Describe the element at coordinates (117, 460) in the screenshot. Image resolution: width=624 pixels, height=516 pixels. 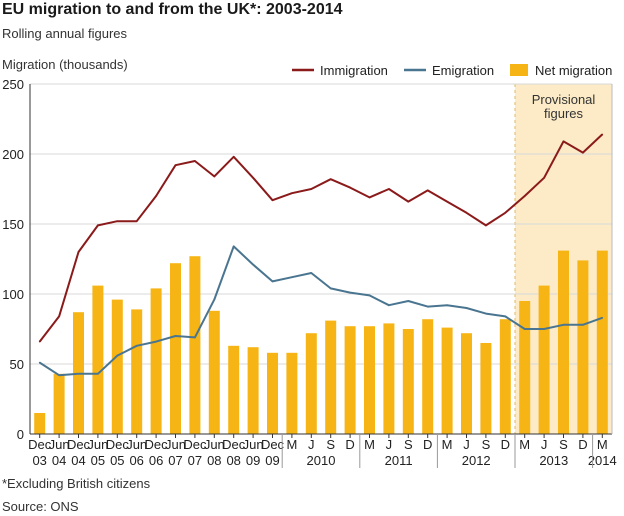
I see `x-tick-label-year: 05` at that location.